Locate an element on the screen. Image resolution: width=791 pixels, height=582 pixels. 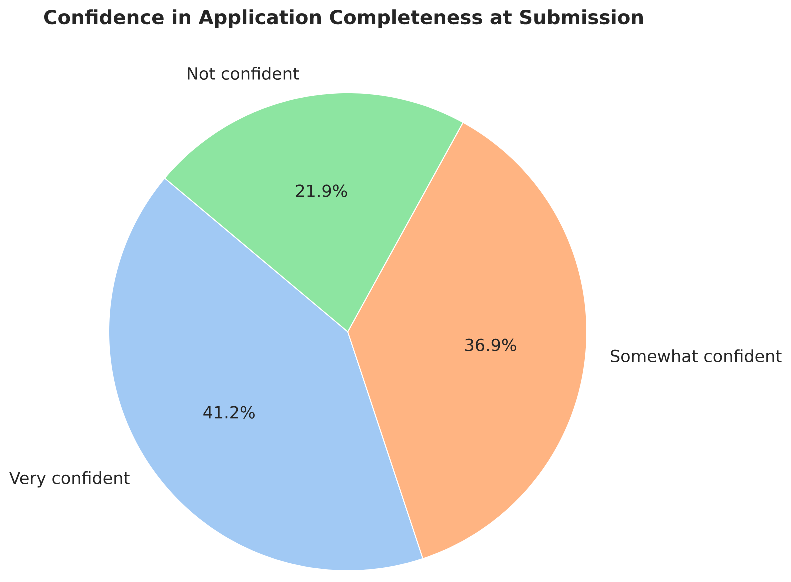
data-label: 36.9% is located at coordinates (491, 345).